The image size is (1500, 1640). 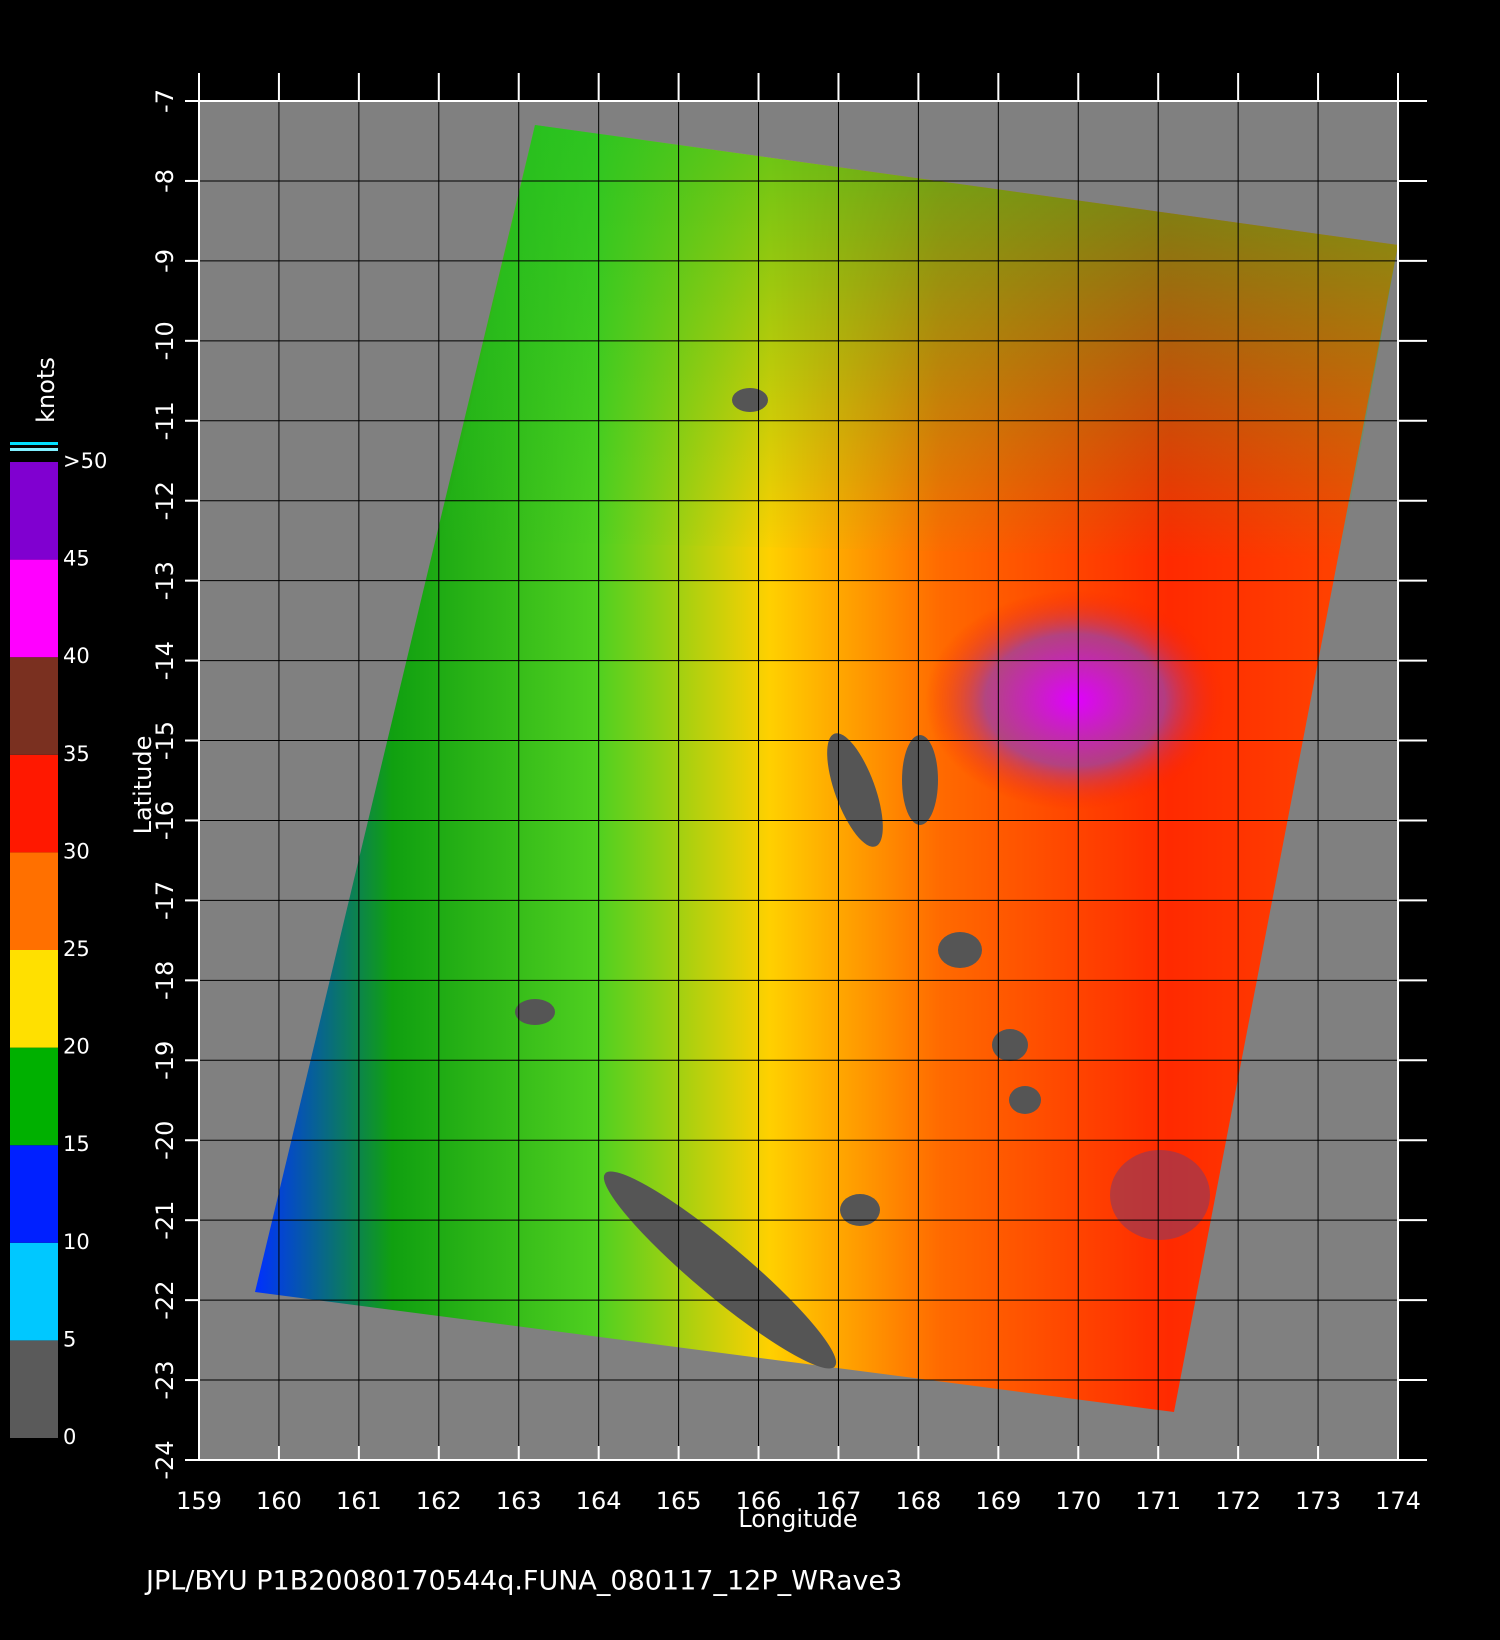 What do you see at coordinates (165, 1300) in the screenshot?
I see `y-tick-label: -22` at bounding box center [165, 1300].